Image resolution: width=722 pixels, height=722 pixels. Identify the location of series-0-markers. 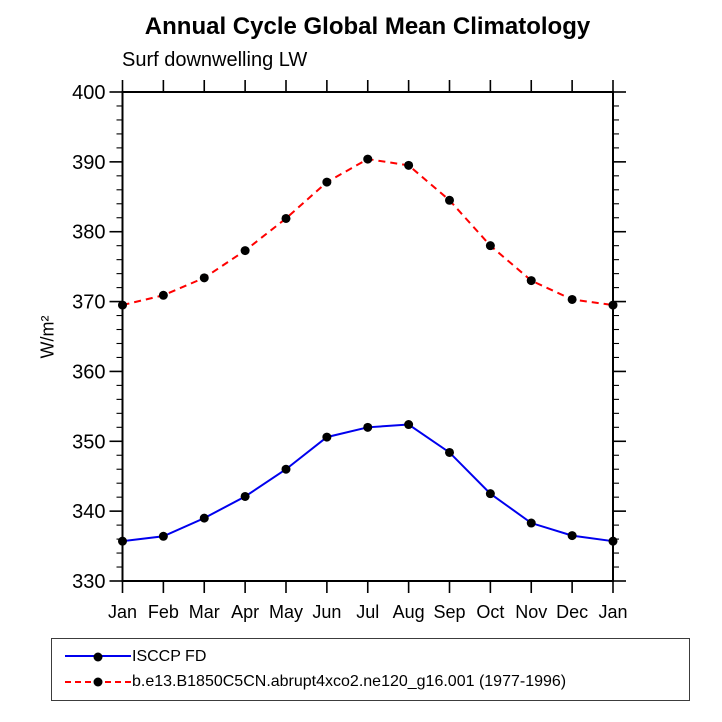
(368, 483).